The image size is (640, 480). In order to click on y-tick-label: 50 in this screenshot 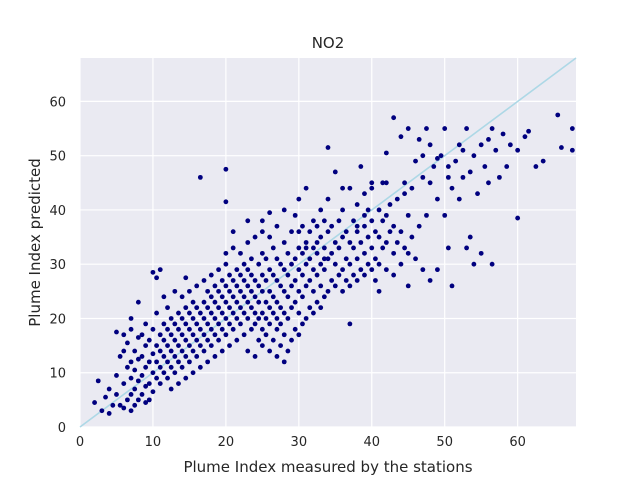, I will do `click(57, 157)`.